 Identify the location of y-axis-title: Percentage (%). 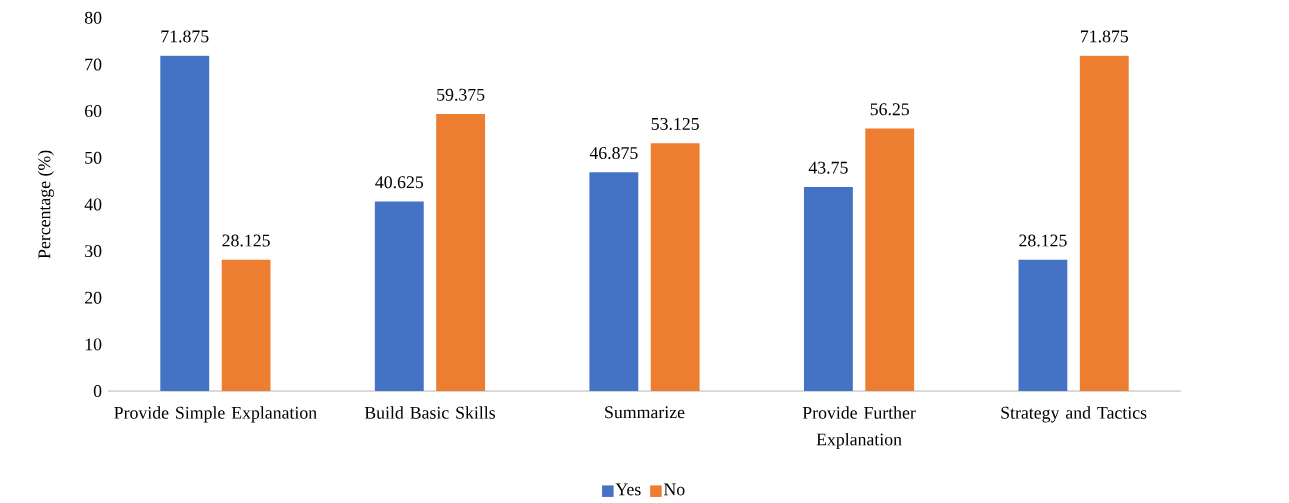
(46, 204).